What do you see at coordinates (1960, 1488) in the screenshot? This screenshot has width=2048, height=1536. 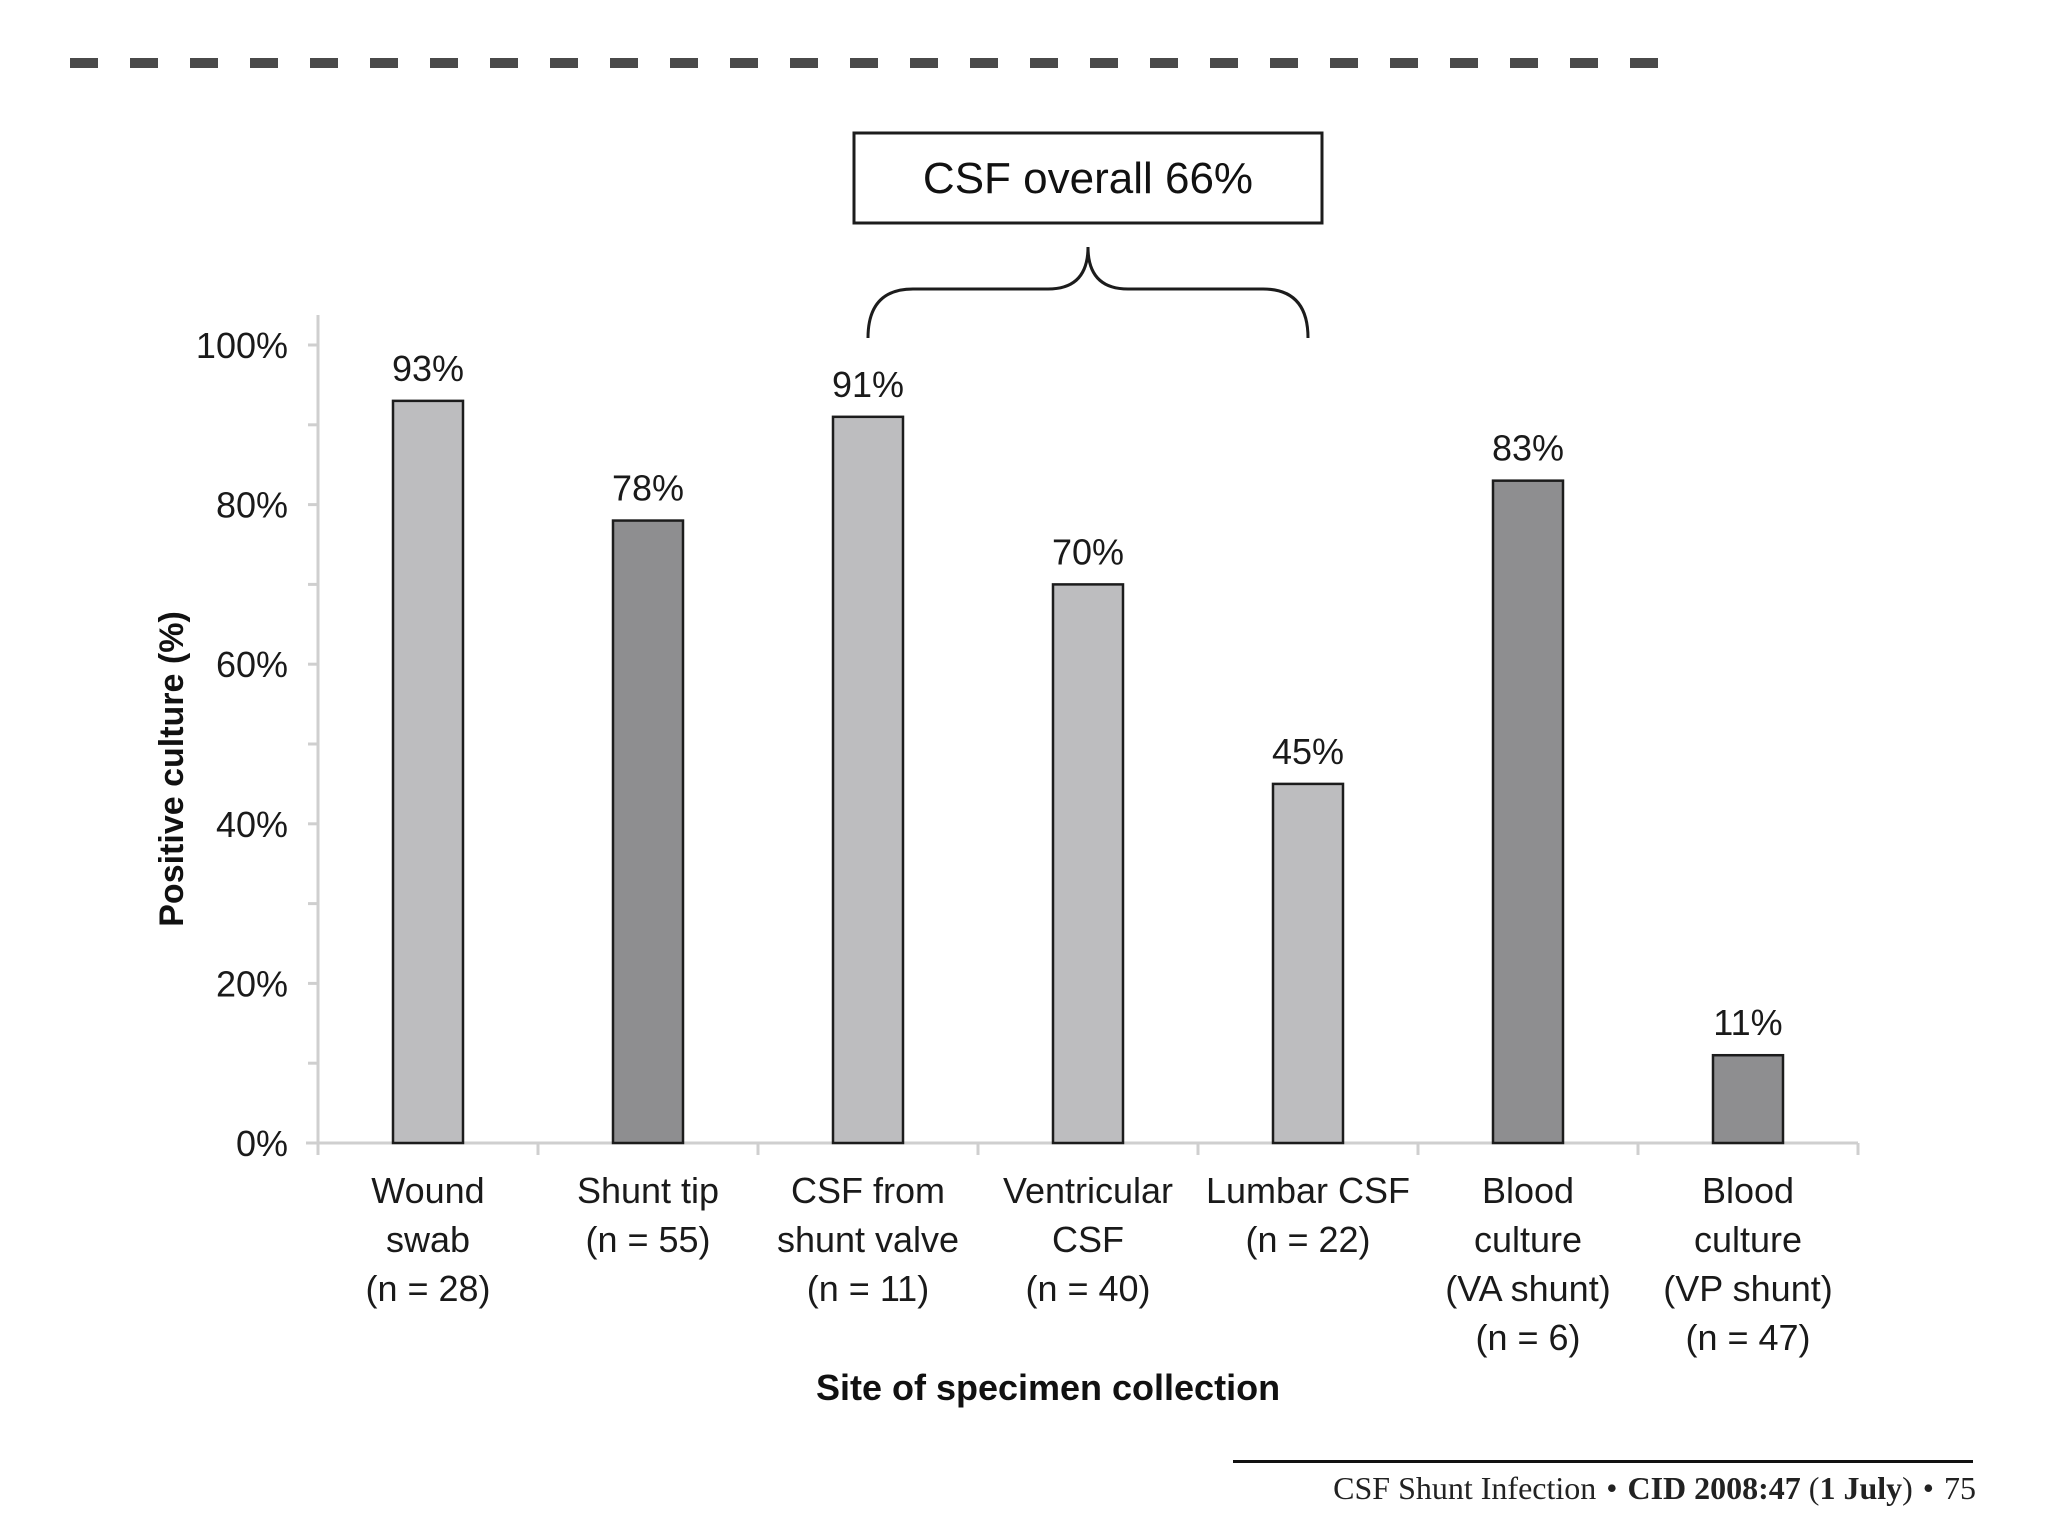 I see `footer-page-number: 75` at bounding box center [1960, 1488].